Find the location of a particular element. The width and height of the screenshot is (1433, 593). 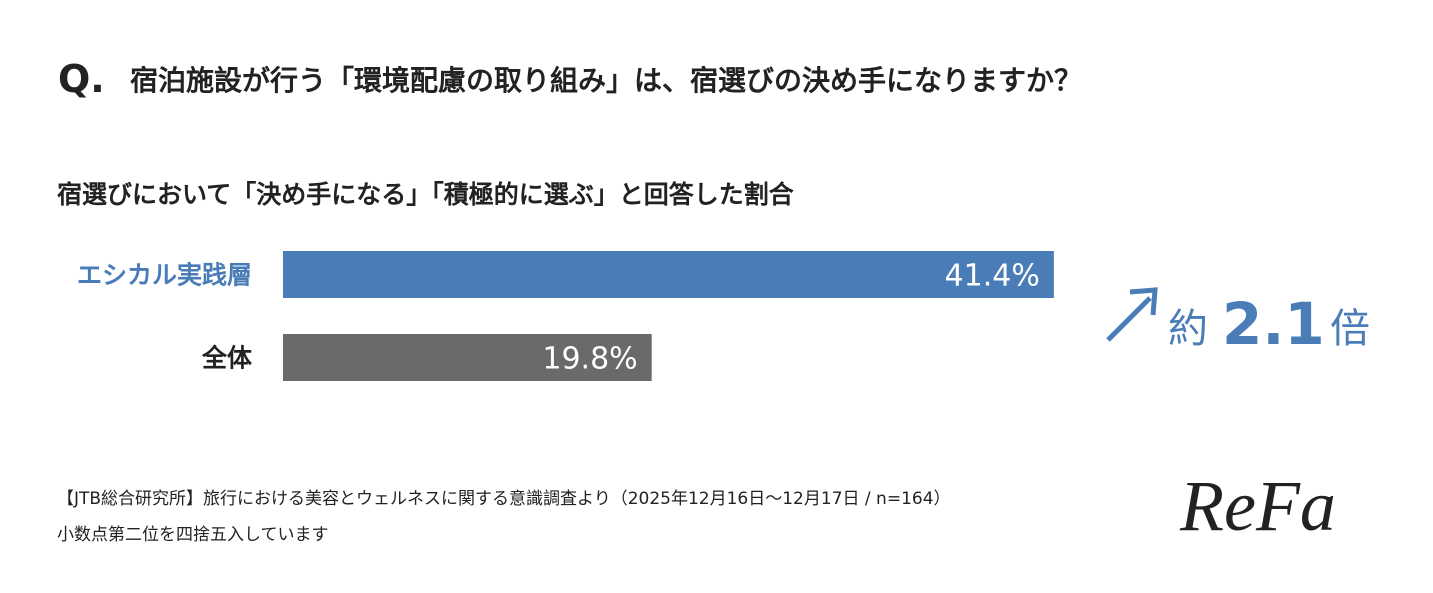

category-label: 全体 is located at coordinates (227, 358).